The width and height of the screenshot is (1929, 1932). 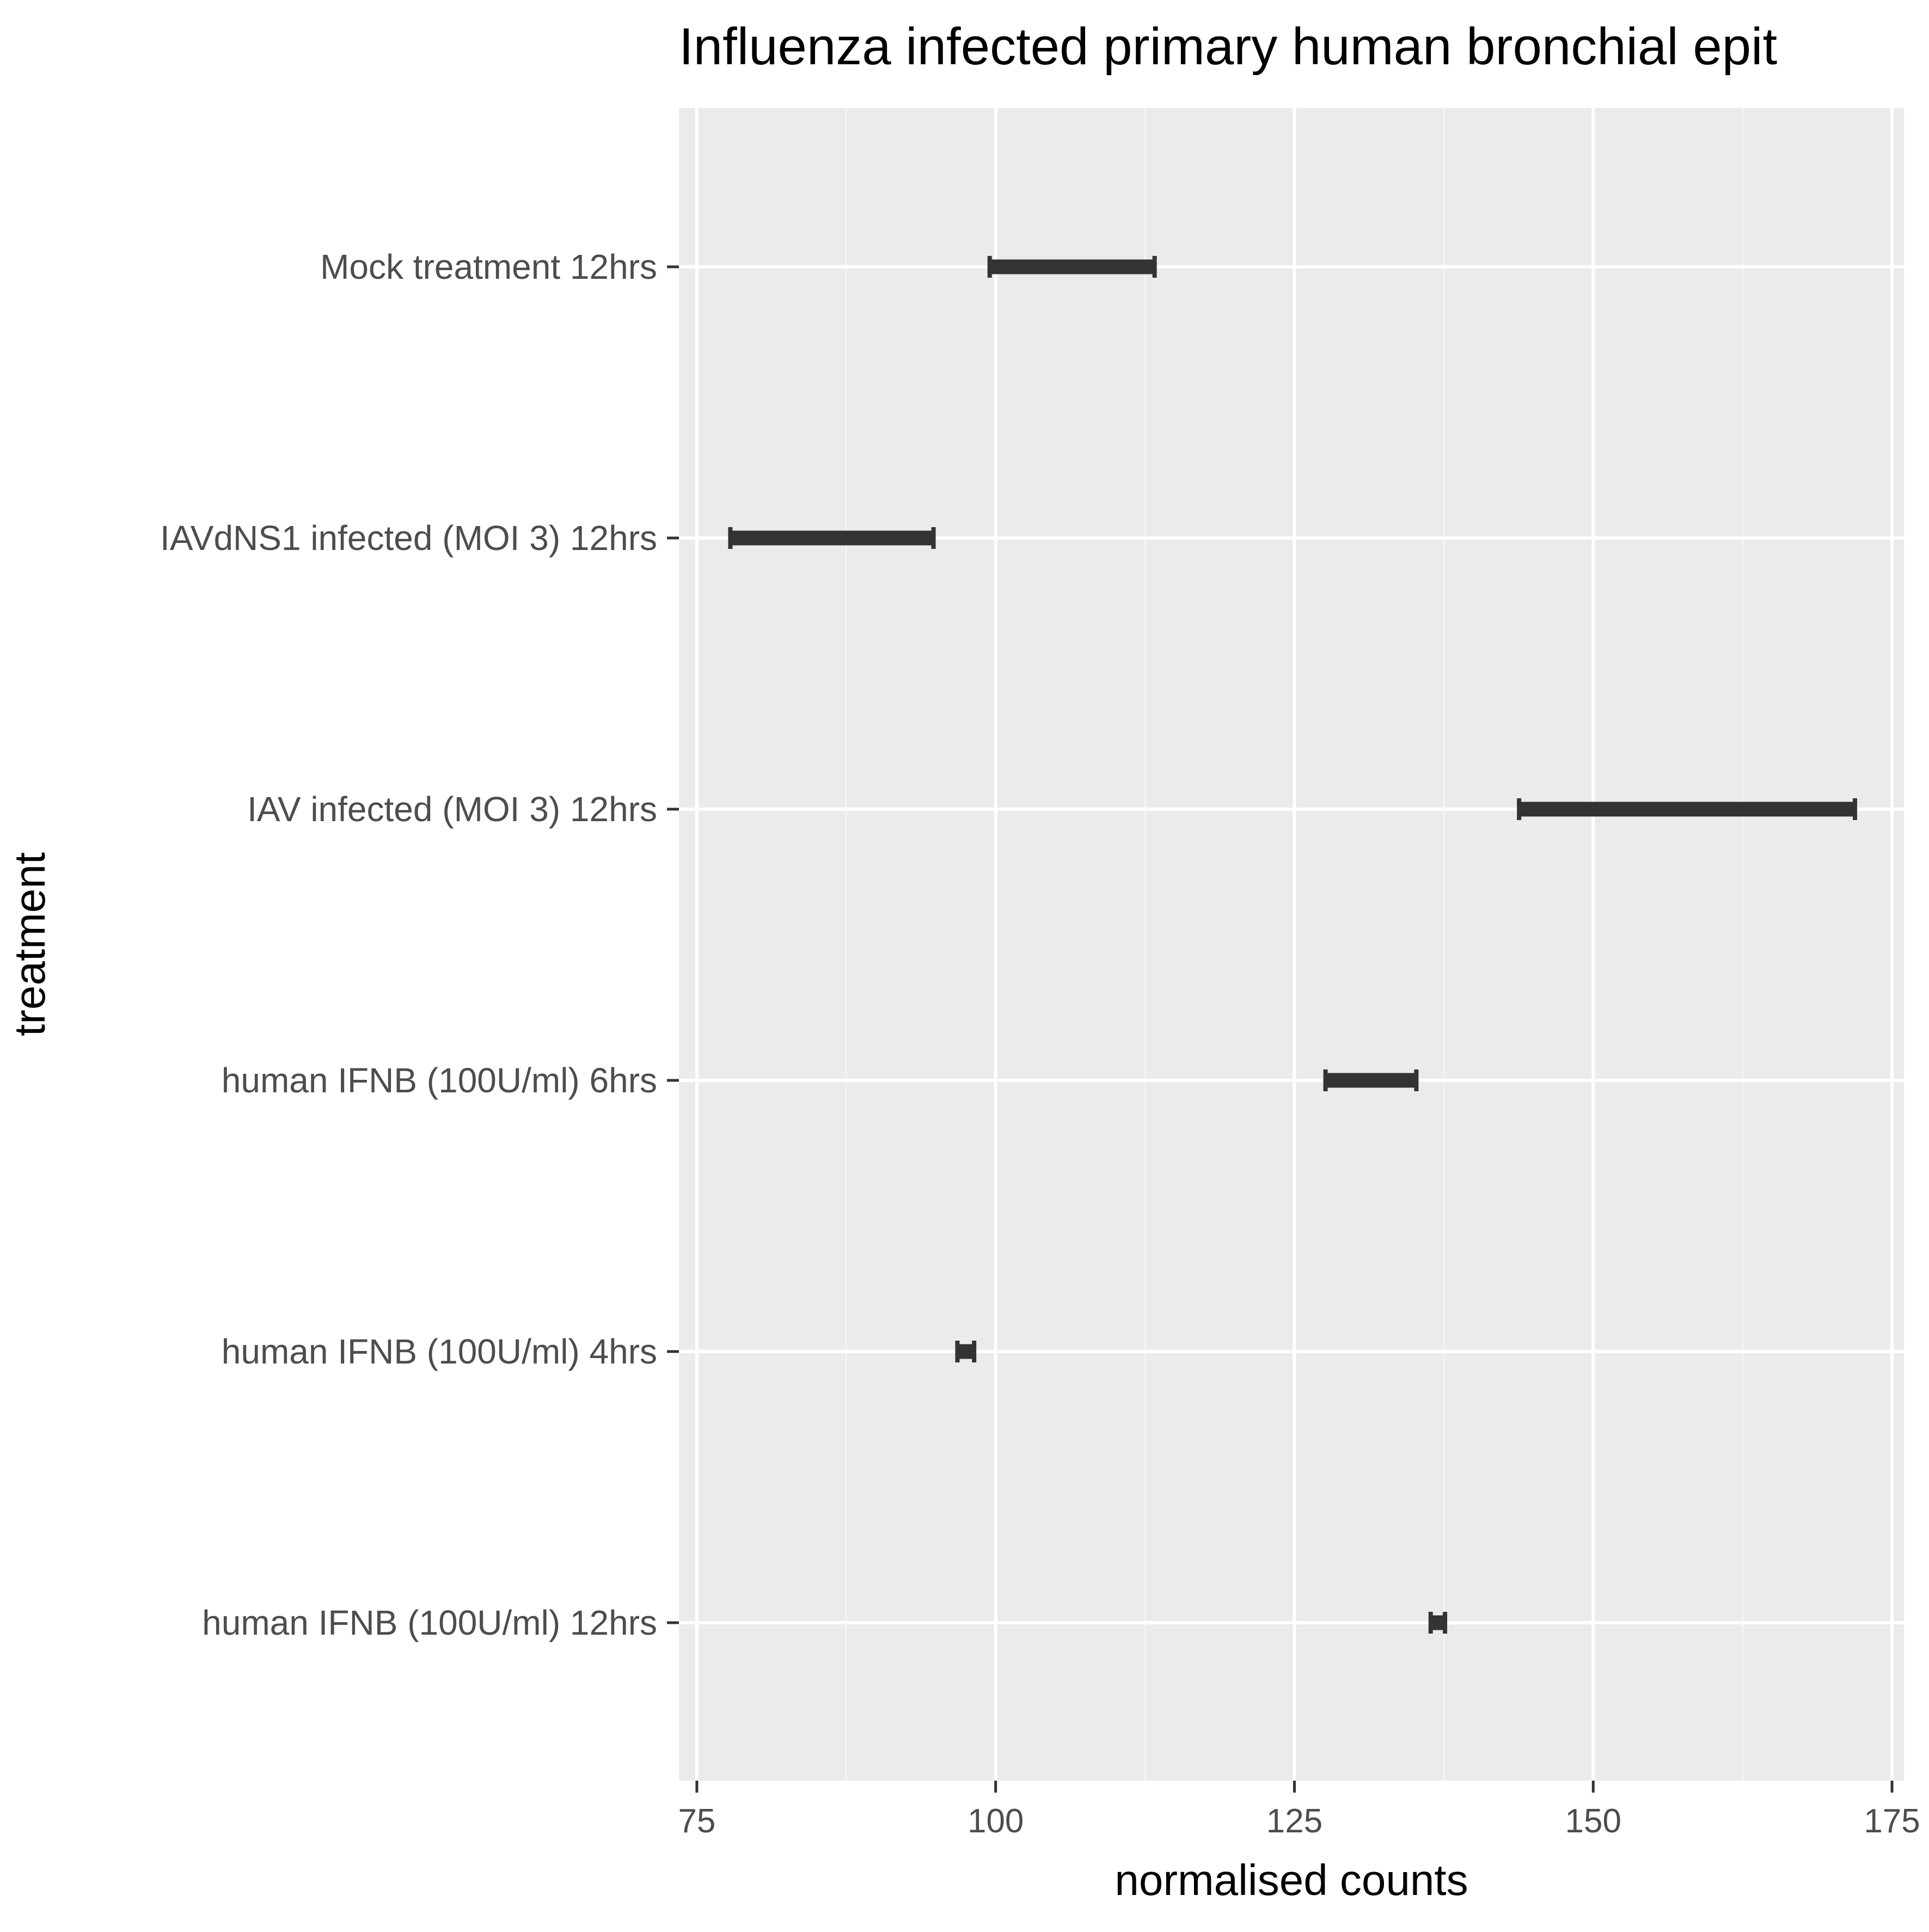 What do you see at coordinates (429, 1623) in the screenshot?
I see `y-tick-label: human IFNB (100U/ml) 12hrs` at bounding box center [429, 1623].